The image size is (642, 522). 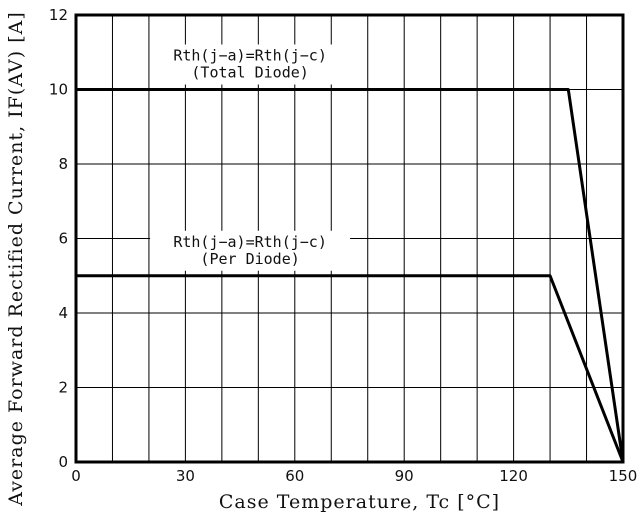 I want to click on x-tick-label: 90, so click(x=404, y=476).